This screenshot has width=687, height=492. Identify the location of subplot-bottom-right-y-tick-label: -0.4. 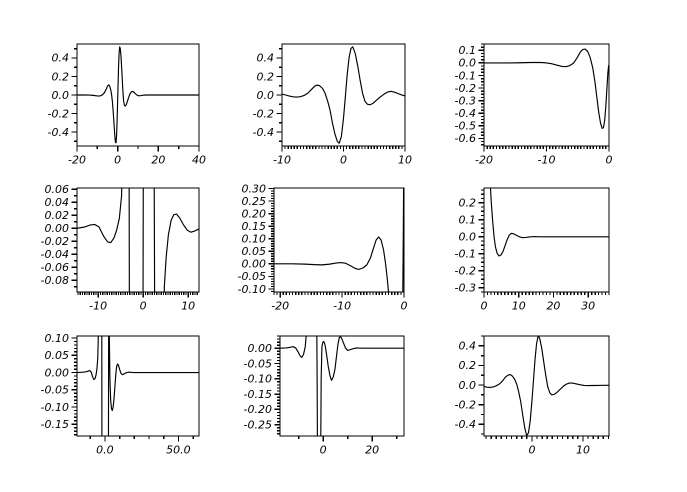
(465, 424).